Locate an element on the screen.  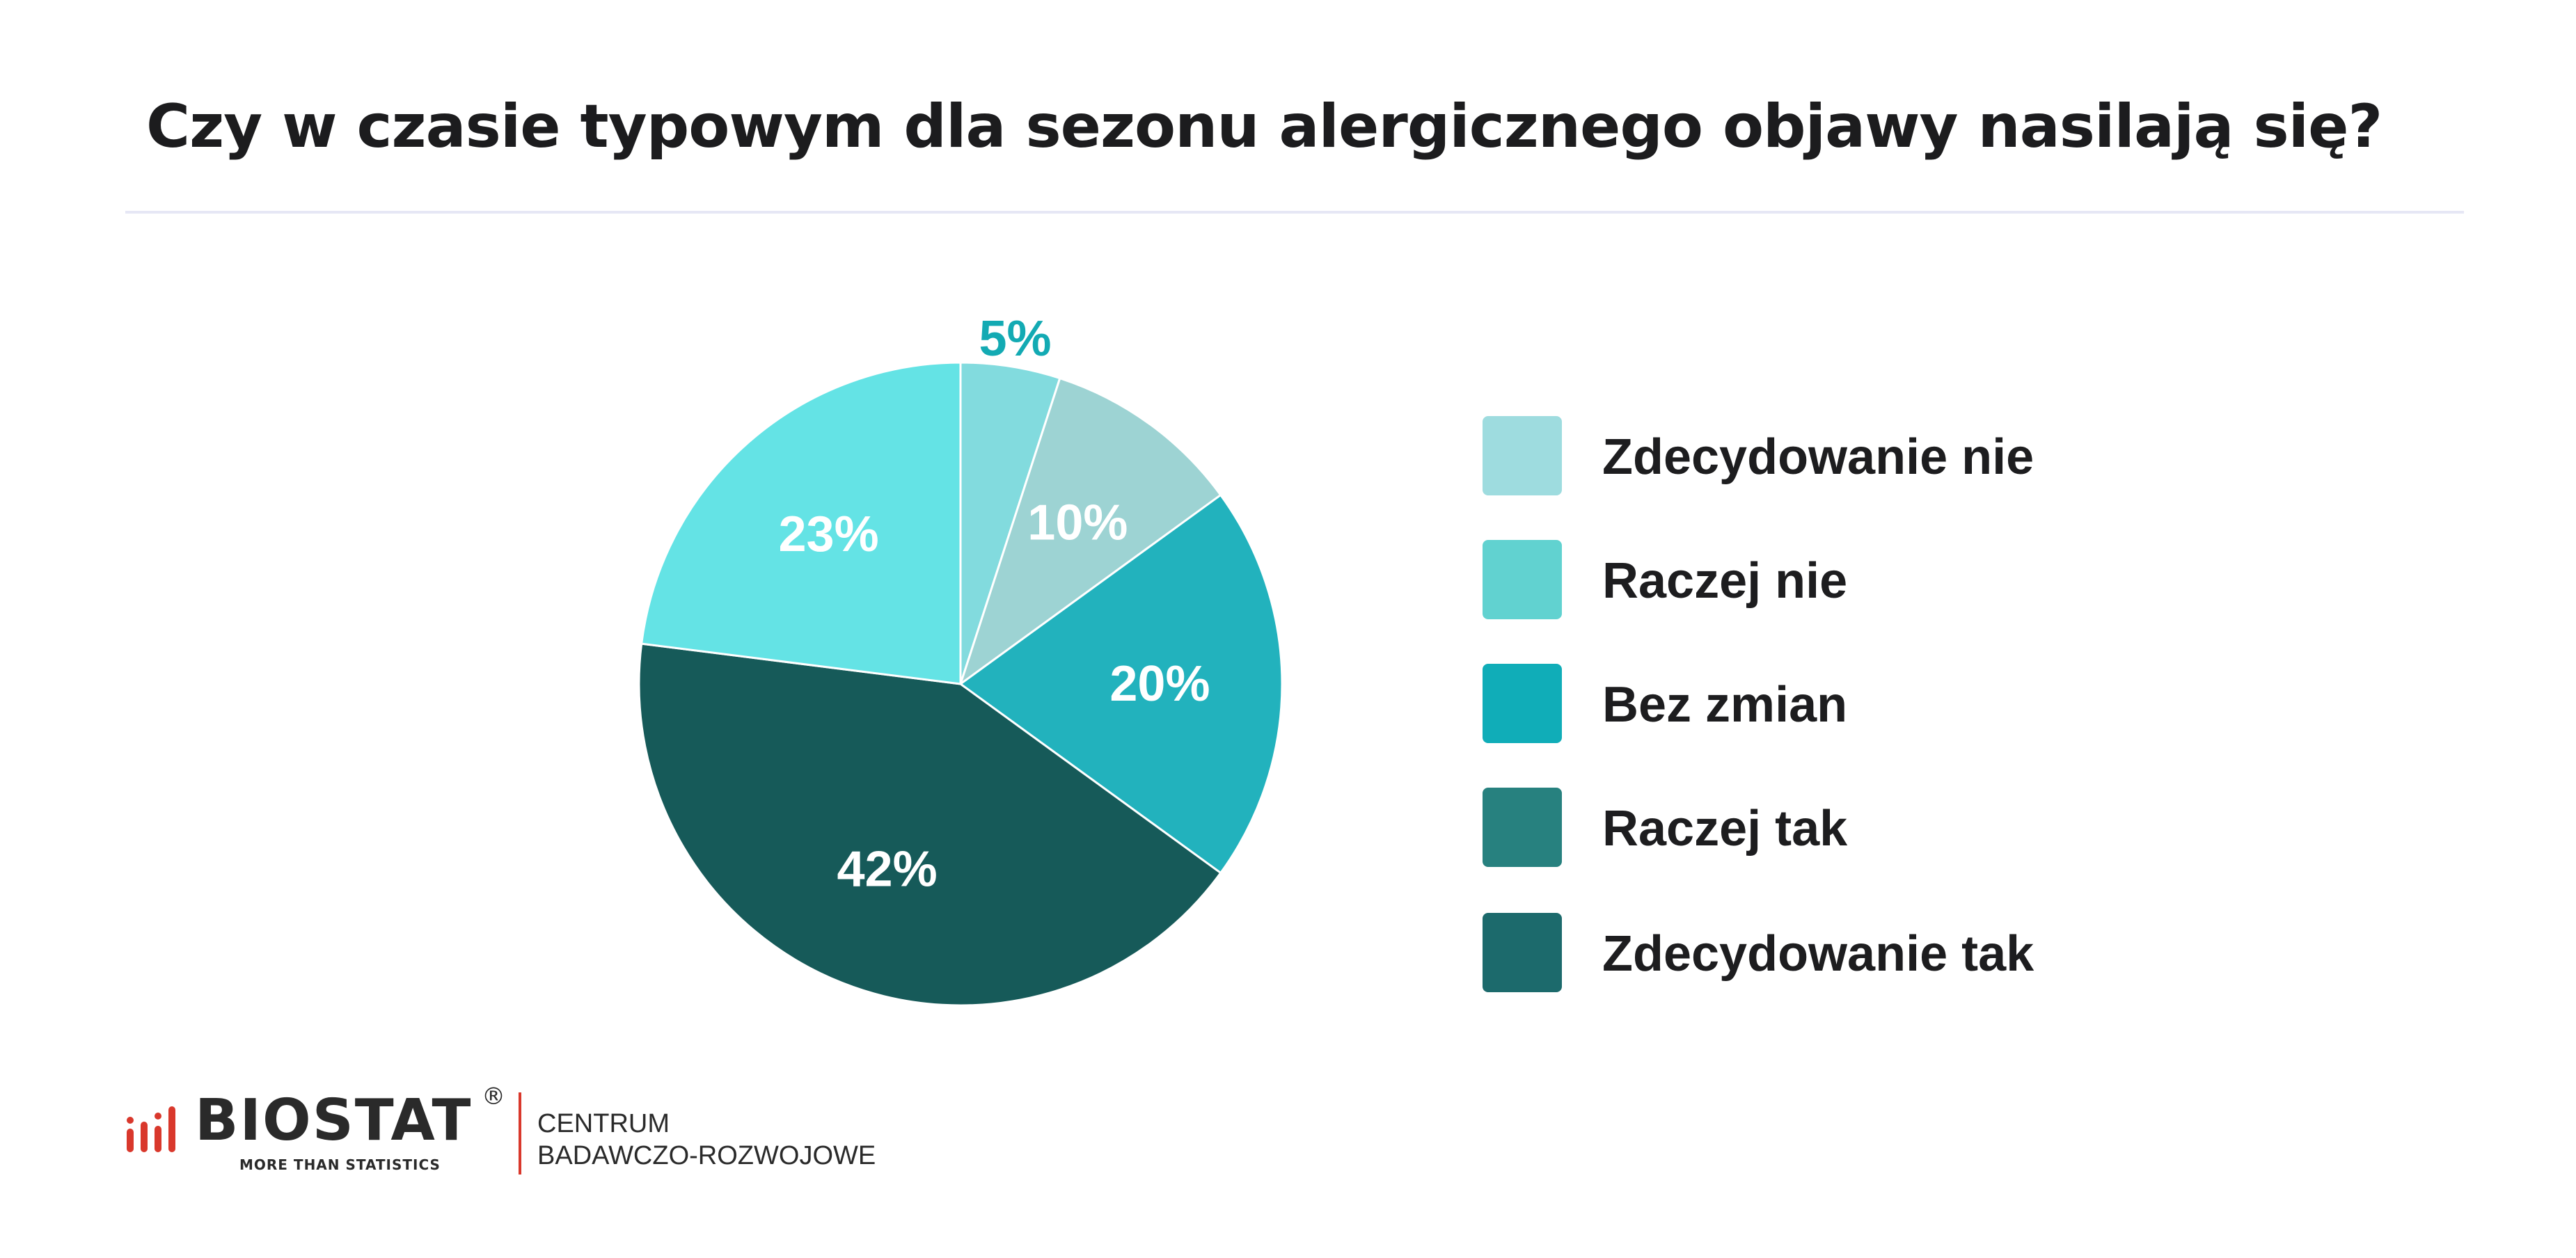
pie-chart: 5% 10% 20% 42% 23% is located at coordinates (960, 659).